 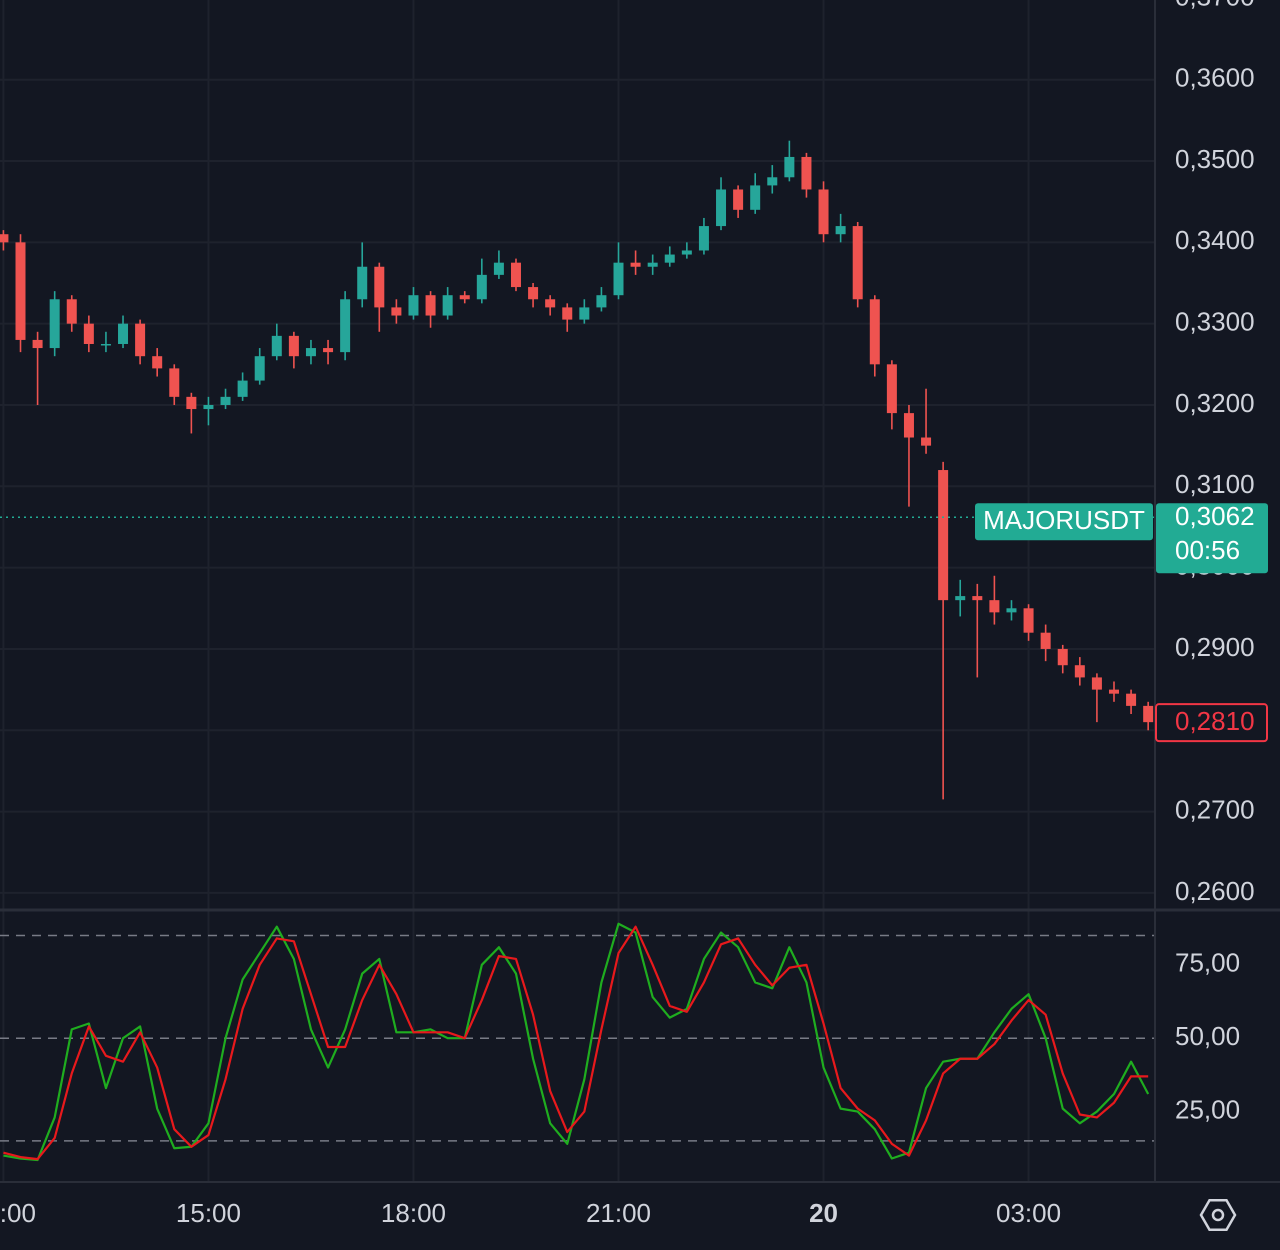 What do you see at coordinates (1215, 721) in the screenshot?
I see `last-price-label: 0,2810` at bounding box center [1215, 721].